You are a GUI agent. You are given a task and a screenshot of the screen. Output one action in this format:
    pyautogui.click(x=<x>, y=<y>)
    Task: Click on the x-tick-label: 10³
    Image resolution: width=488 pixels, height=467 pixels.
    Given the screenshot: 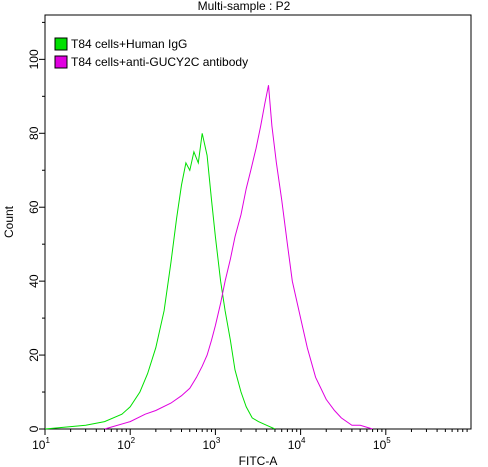 What is the action you would take?
    pyautogui.click(x=211, y=444)
    